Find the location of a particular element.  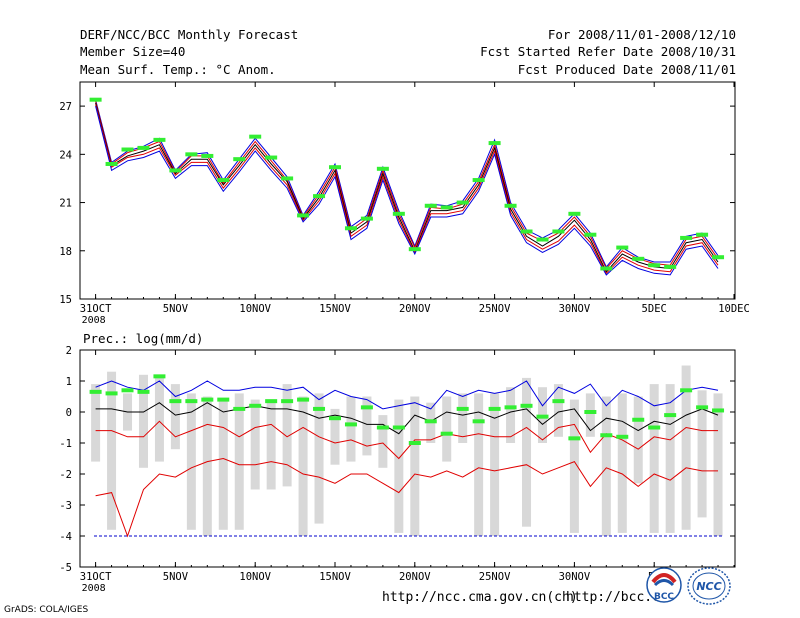

y-tick-label: 27 is located at coordinates (65, 107).